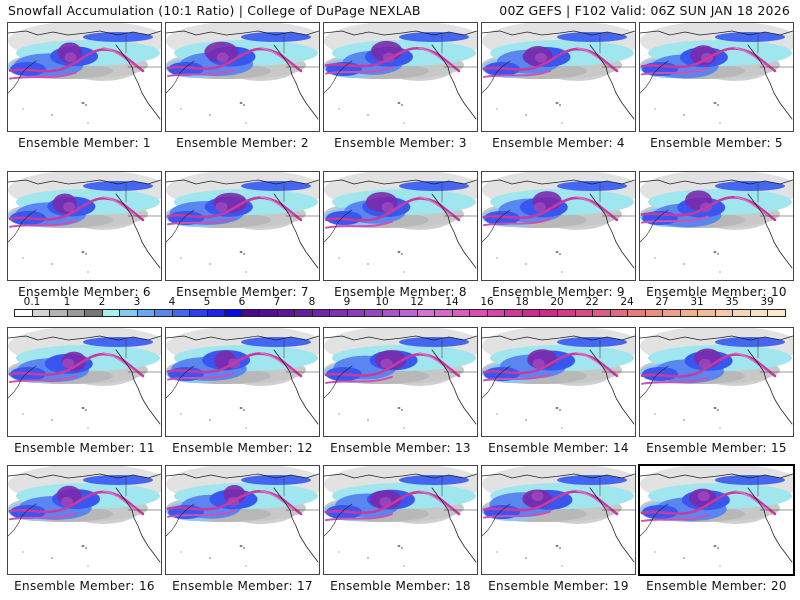 The image size is (800, 600). I want to click on panel-label: Ensemble Member: 5, so click(716, 143).